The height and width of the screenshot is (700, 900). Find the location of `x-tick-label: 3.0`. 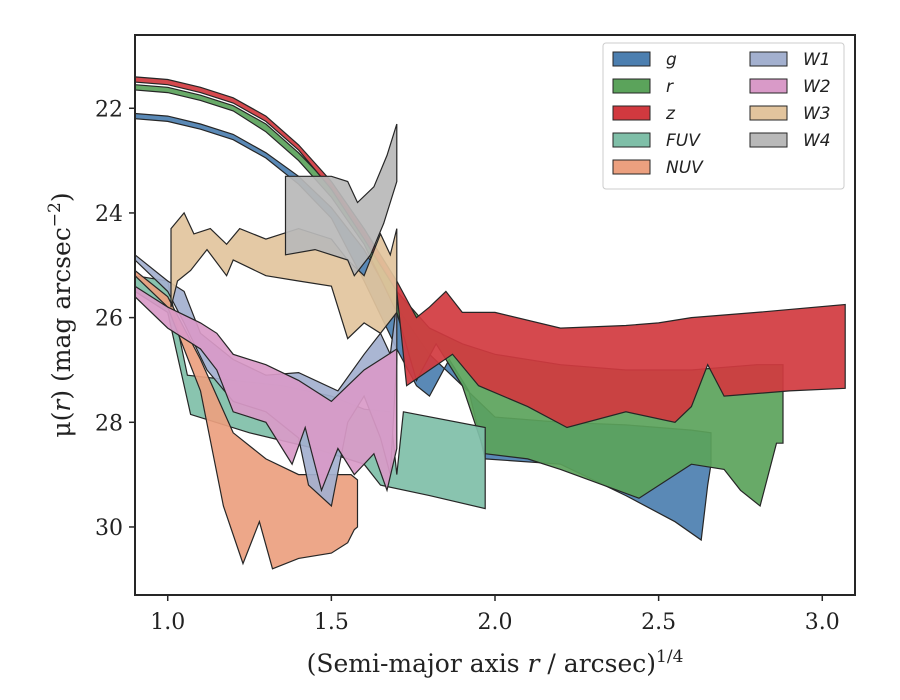

x-tick-label: 3.0 is located at coordinates (822, 622).